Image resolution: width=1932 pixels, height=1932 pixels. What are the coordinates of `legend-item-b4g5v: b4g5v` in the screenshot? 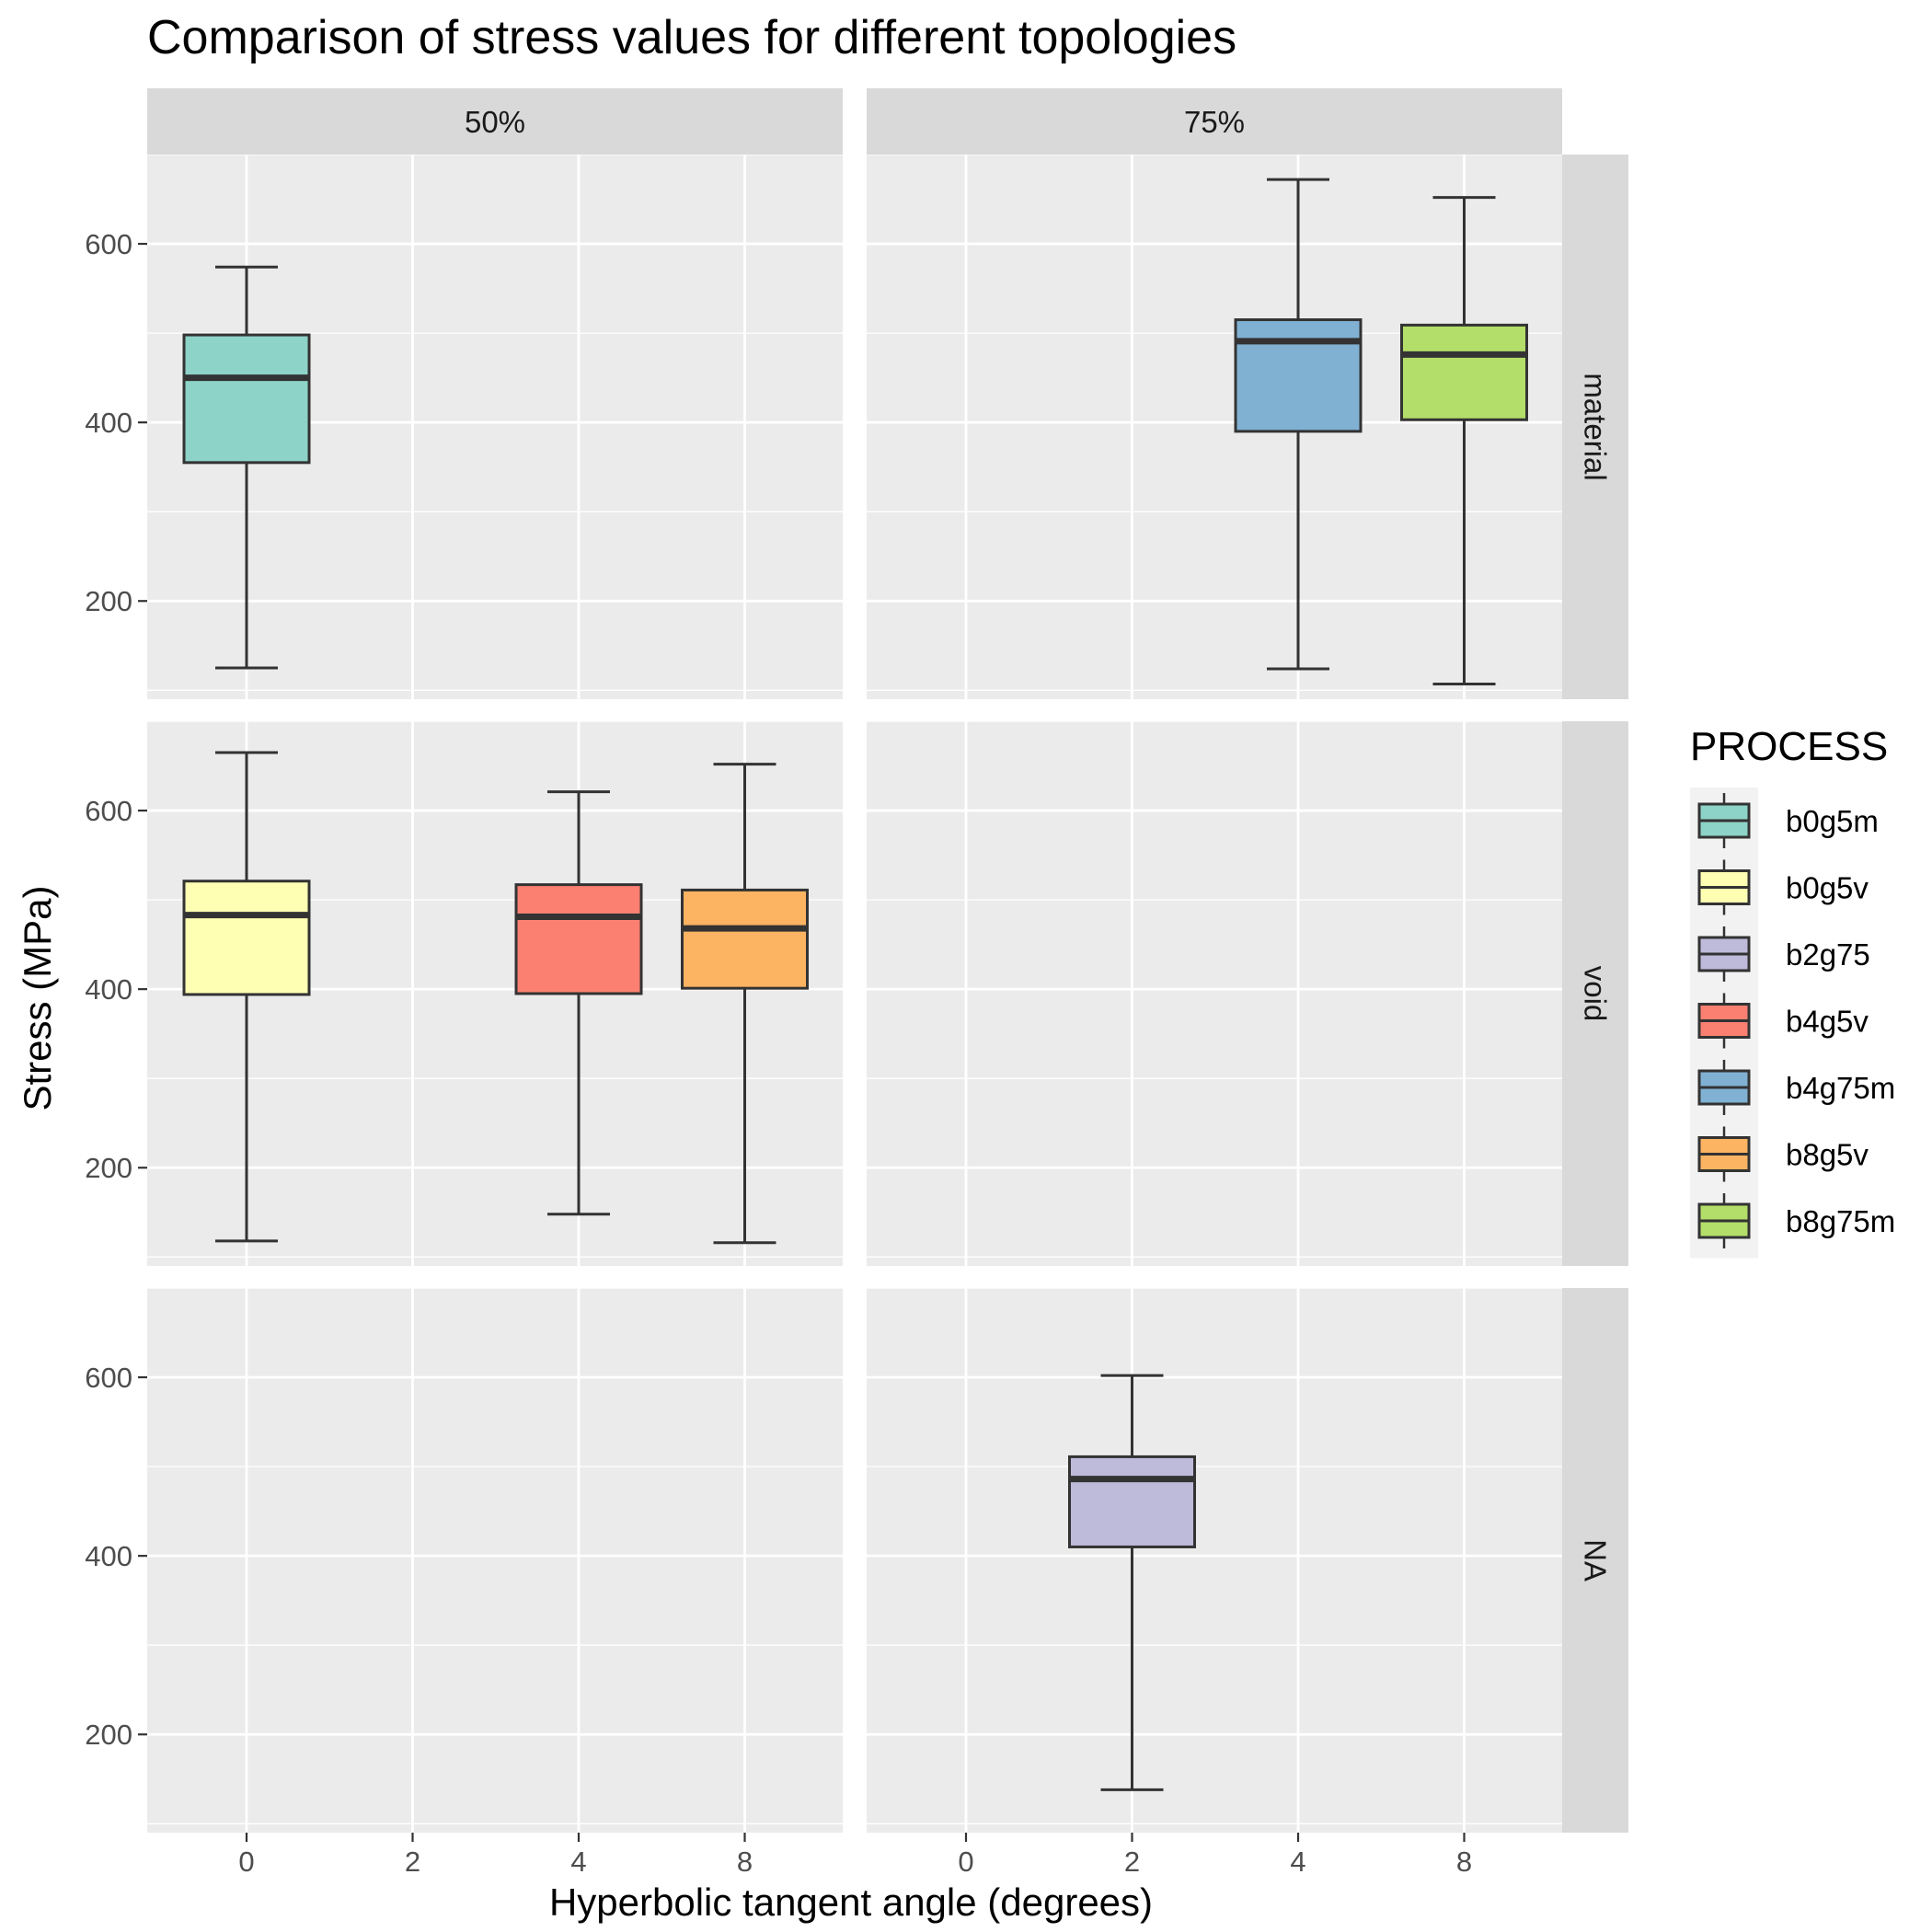 It's located at (1783, 1021).